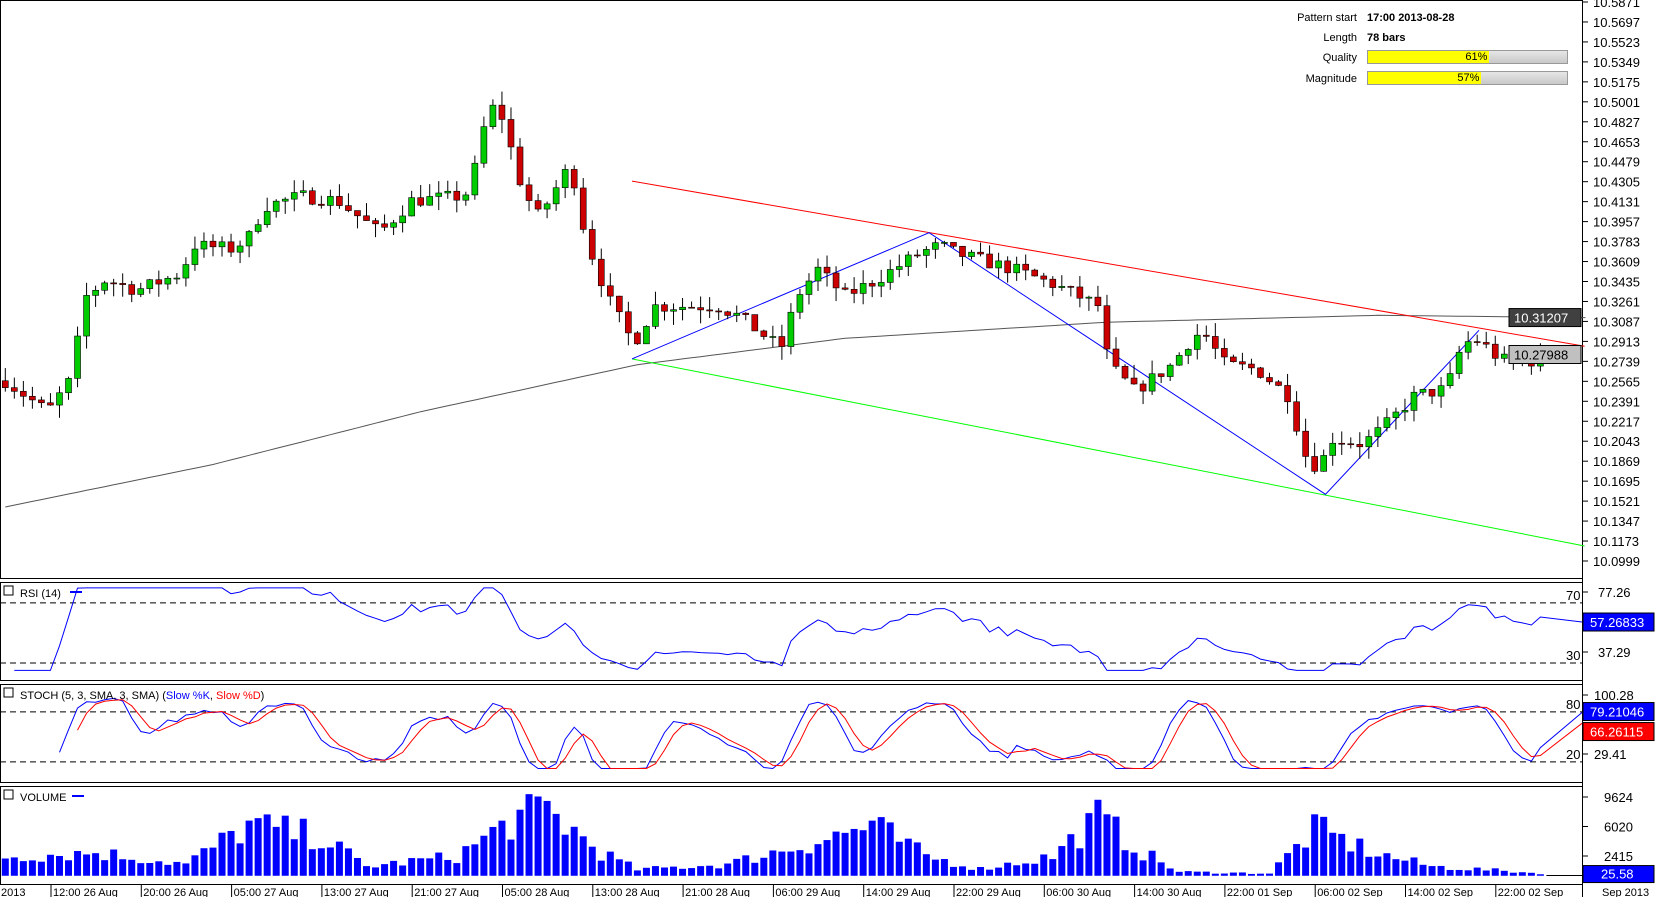 The width and height of the screenshot is (1655, 897). Describe the element at coordinates (1616, 521) in the screenshot. I see `price-tick-label: 10.1347` at that location.